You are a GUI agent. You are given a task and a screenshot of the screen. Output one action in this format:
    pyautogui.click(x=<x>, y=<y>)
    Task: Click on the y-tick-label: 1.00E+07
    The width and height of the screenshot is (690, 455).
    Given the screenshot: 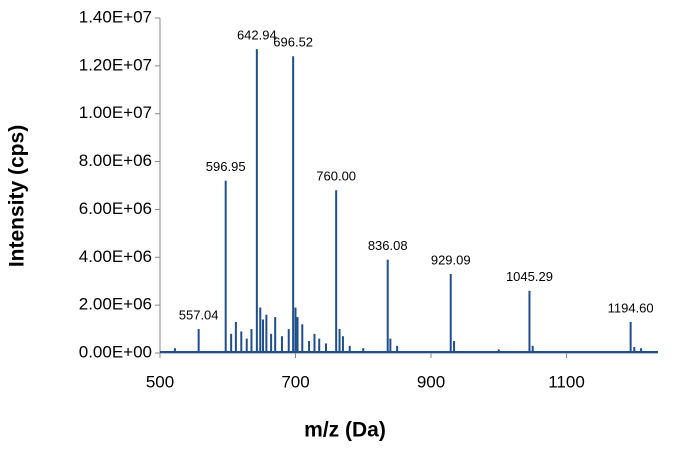 What is the action you would take?
    pyautogui.click(x=115, y=112)
    